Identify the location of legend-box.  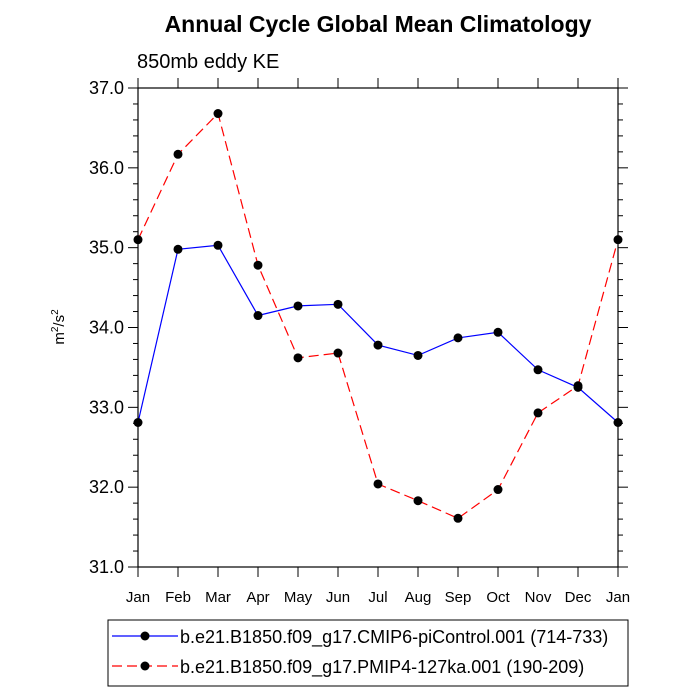
(368, 653).